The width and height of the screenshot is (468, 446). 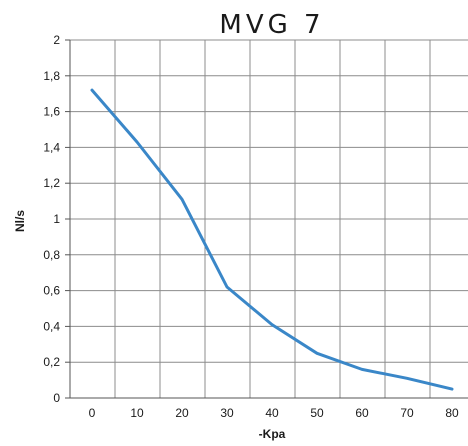 I want to click on y-tick-label: 0,6, so click(x=51, y=291).